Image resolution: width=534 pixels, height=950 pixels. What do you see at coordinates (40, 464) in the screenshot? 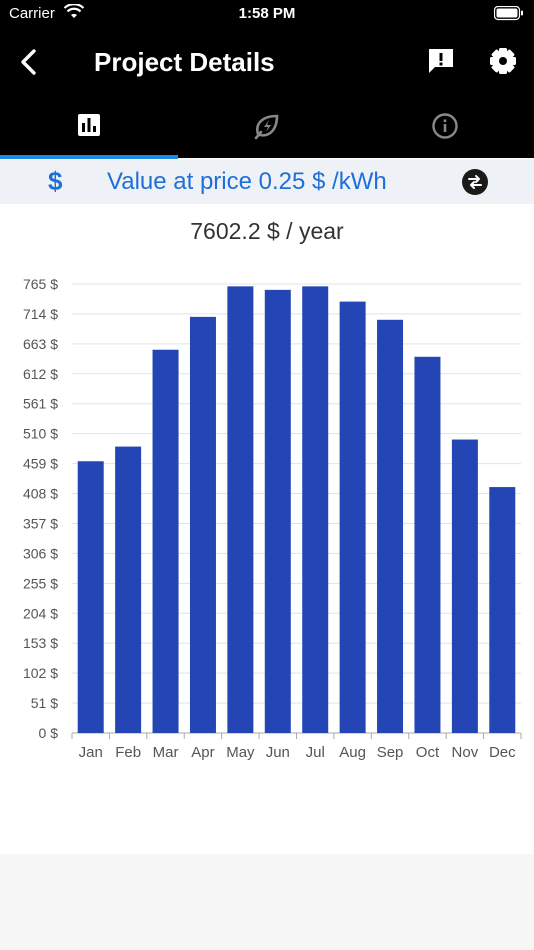
I see `y-tick-label: 459 $` at bounding box center [40, 464].